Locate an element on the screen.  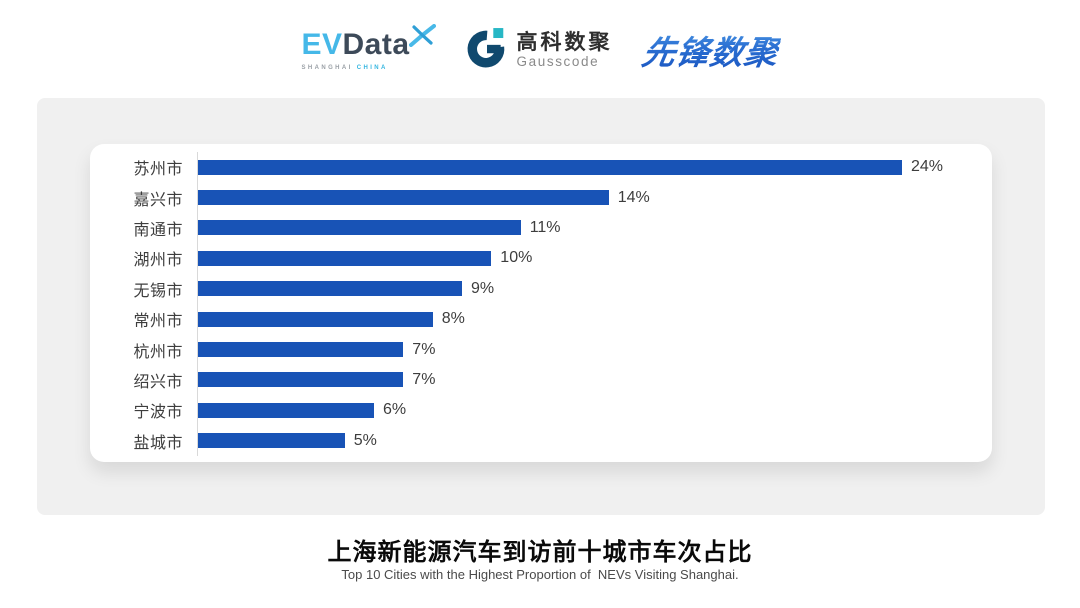
value-label: 8% is located at coordinates (453, 319).